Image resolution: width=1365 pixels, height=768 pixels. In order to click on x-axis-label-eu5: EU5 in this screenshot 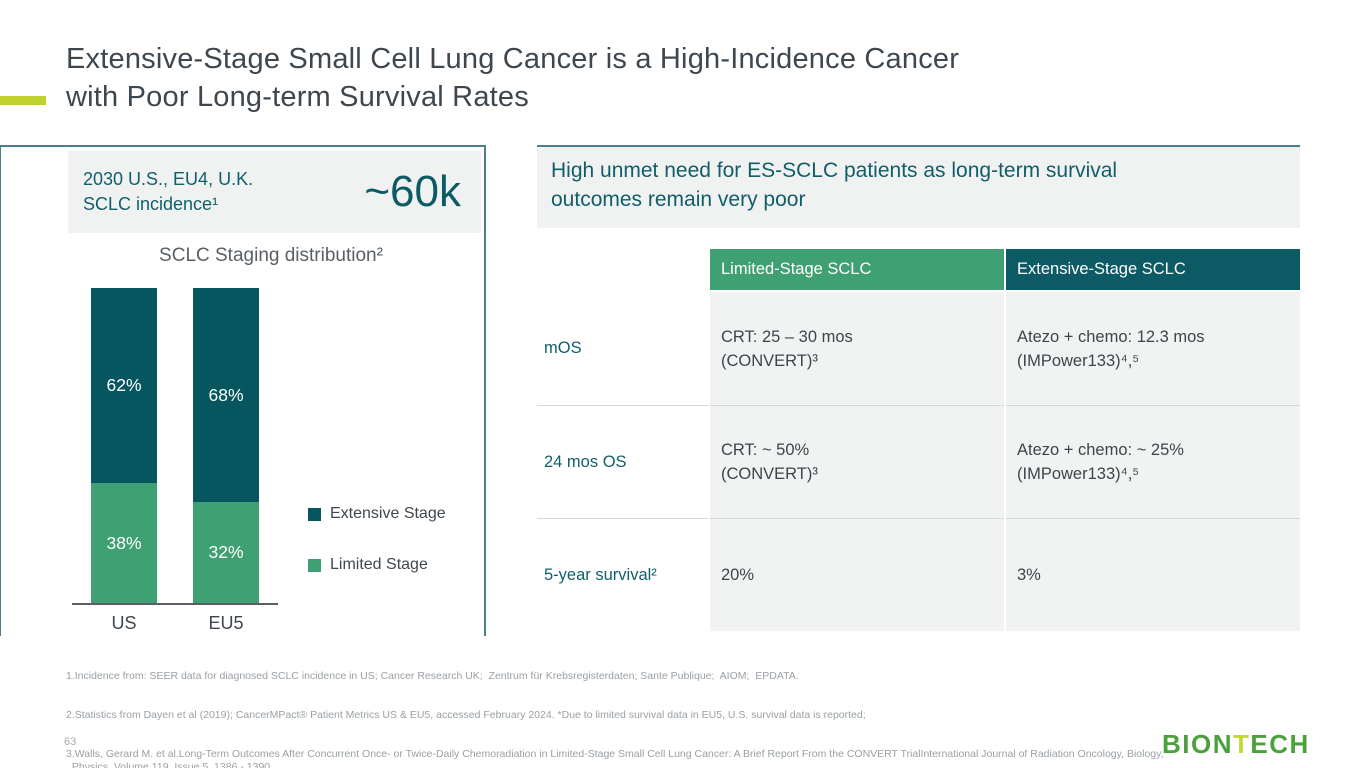, I will do `click(226, 623)`.